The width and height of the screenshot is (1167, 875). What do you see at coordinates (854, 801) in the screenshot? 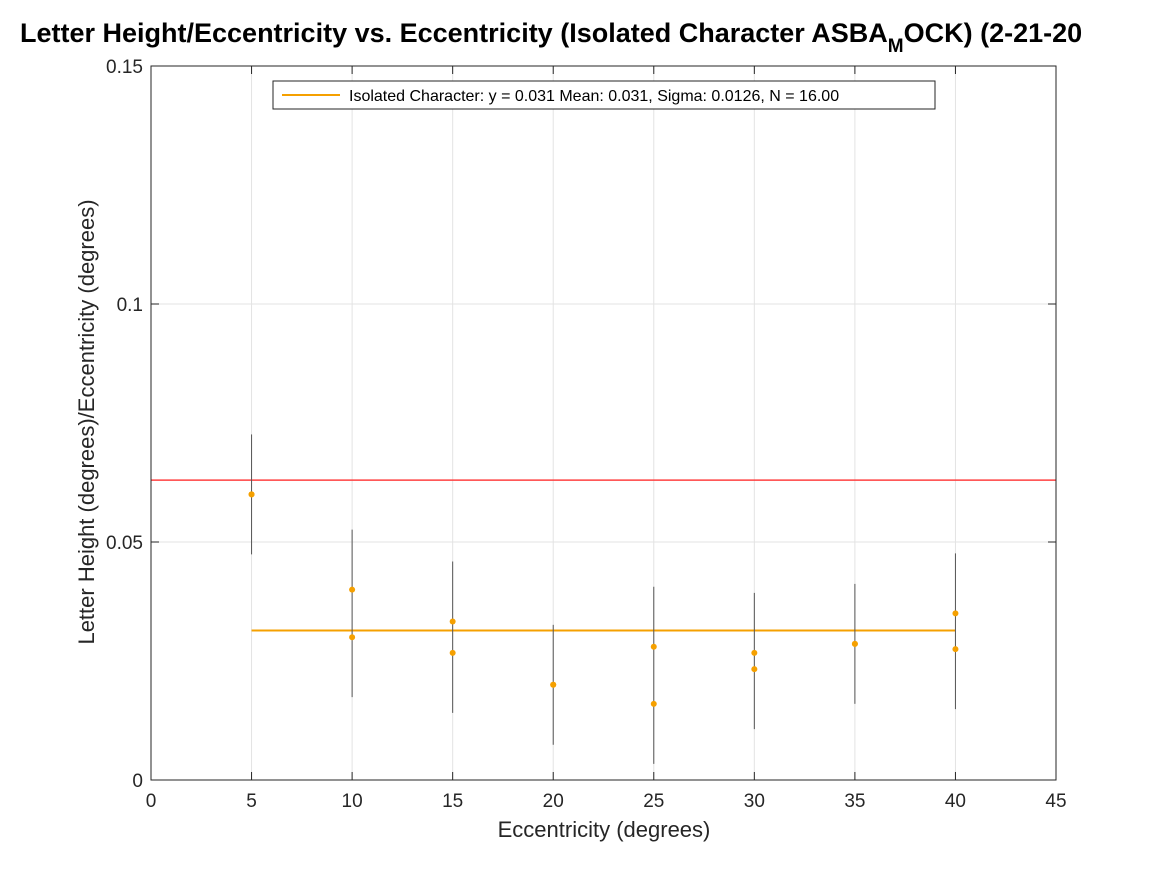
I see `x-tick-label: 35` at bounding box center [854, 801].